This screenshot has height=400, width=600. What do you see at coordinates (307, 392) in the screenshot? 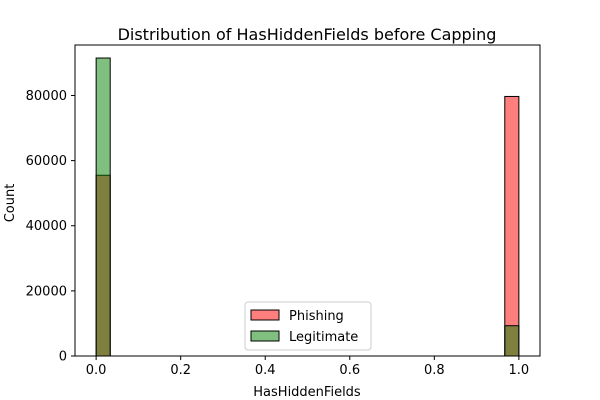
I see `x-axis-label: HasHiddenFields` at bounding box center [307, 392].